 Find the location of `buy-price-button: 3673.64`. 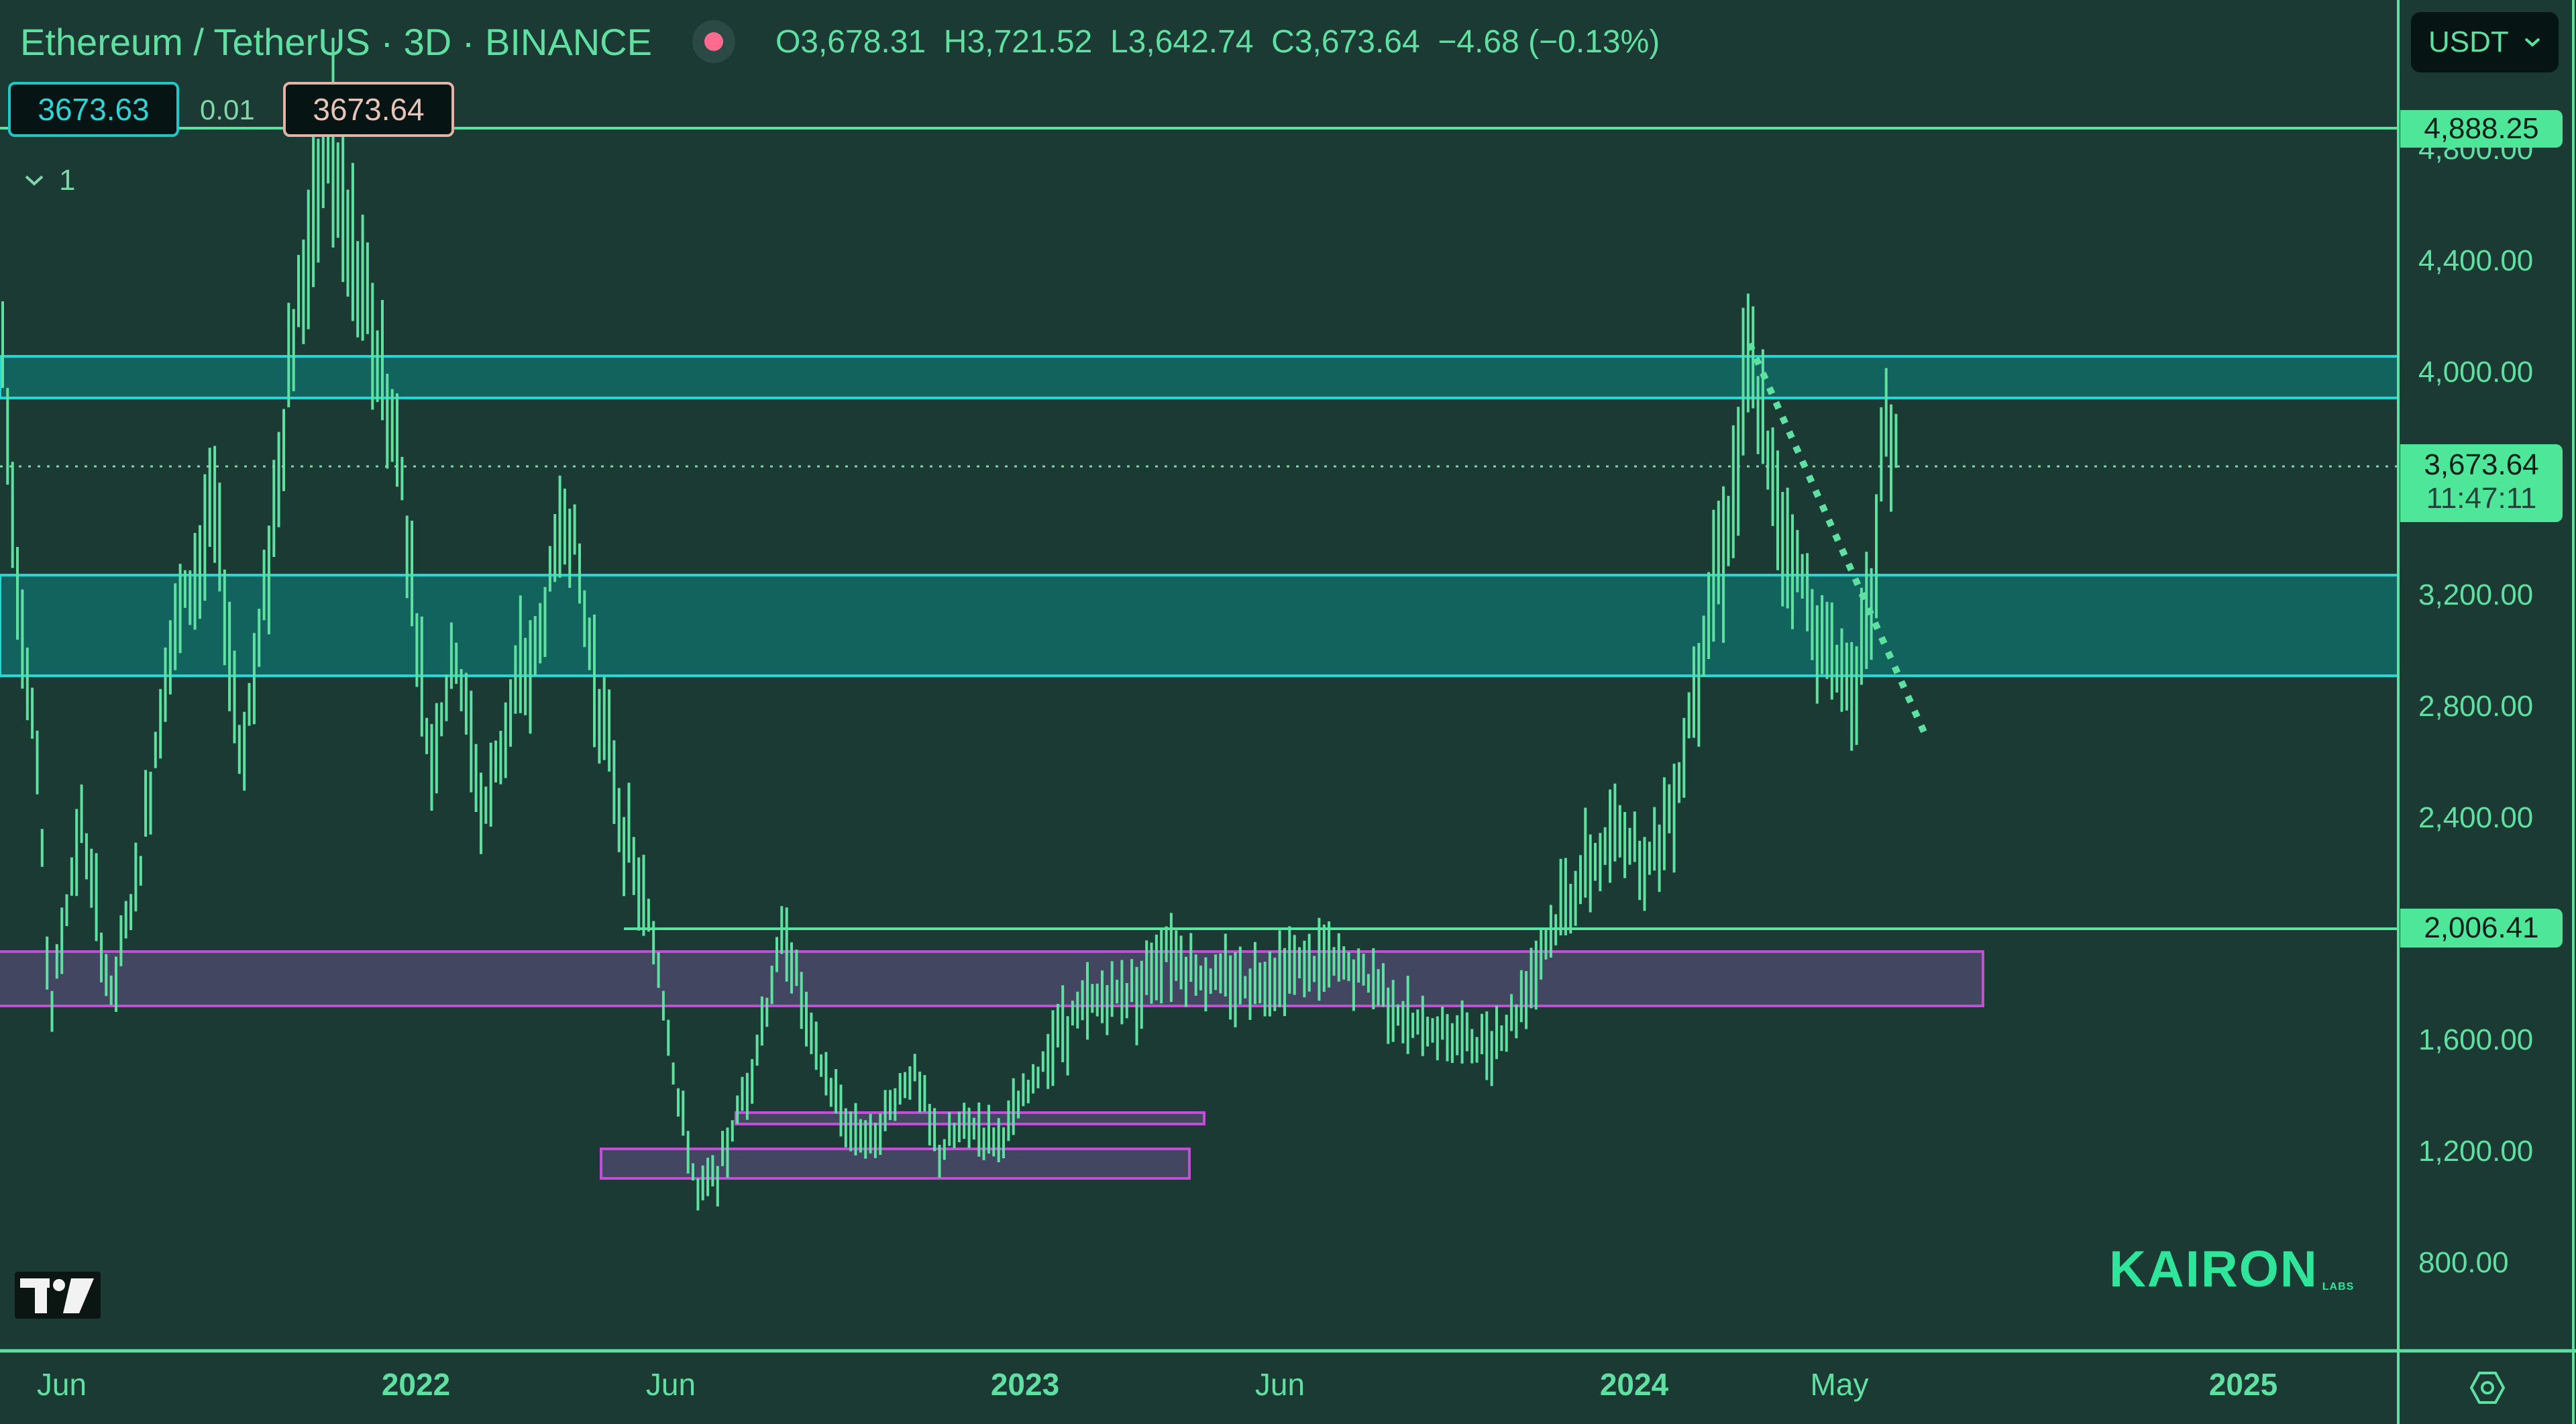

buy-price-button: 3673.64 is located at coordinates (368, 109).